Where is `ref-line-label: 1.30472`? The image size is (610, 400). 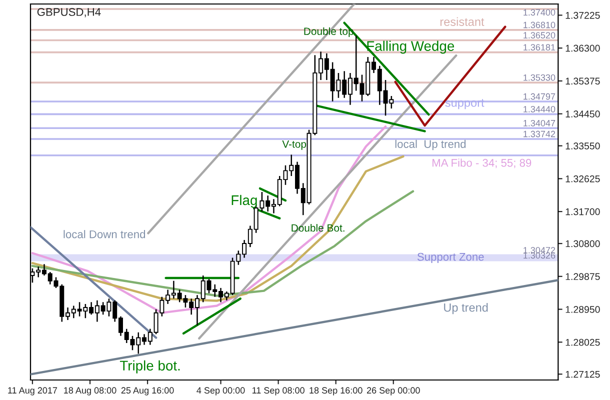
ref-line-label: 1.30472 is located at coordinates (540, 250).